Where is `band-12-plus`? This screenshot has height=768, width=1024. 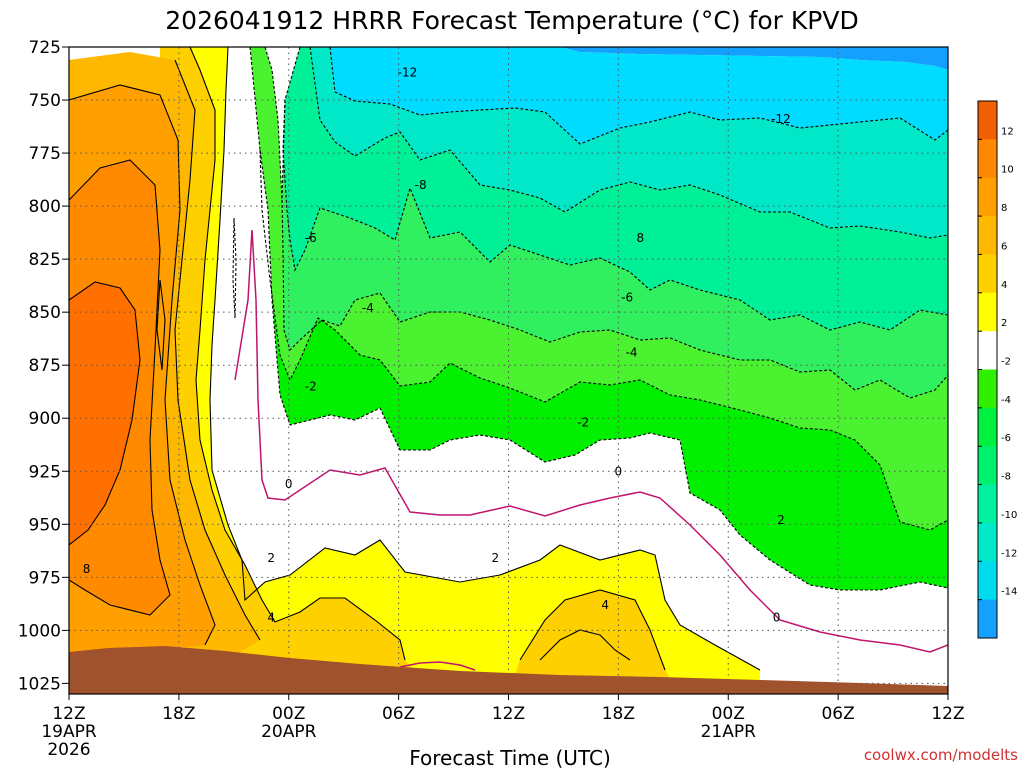
band-12-plus is located at coordinates (104, 413).